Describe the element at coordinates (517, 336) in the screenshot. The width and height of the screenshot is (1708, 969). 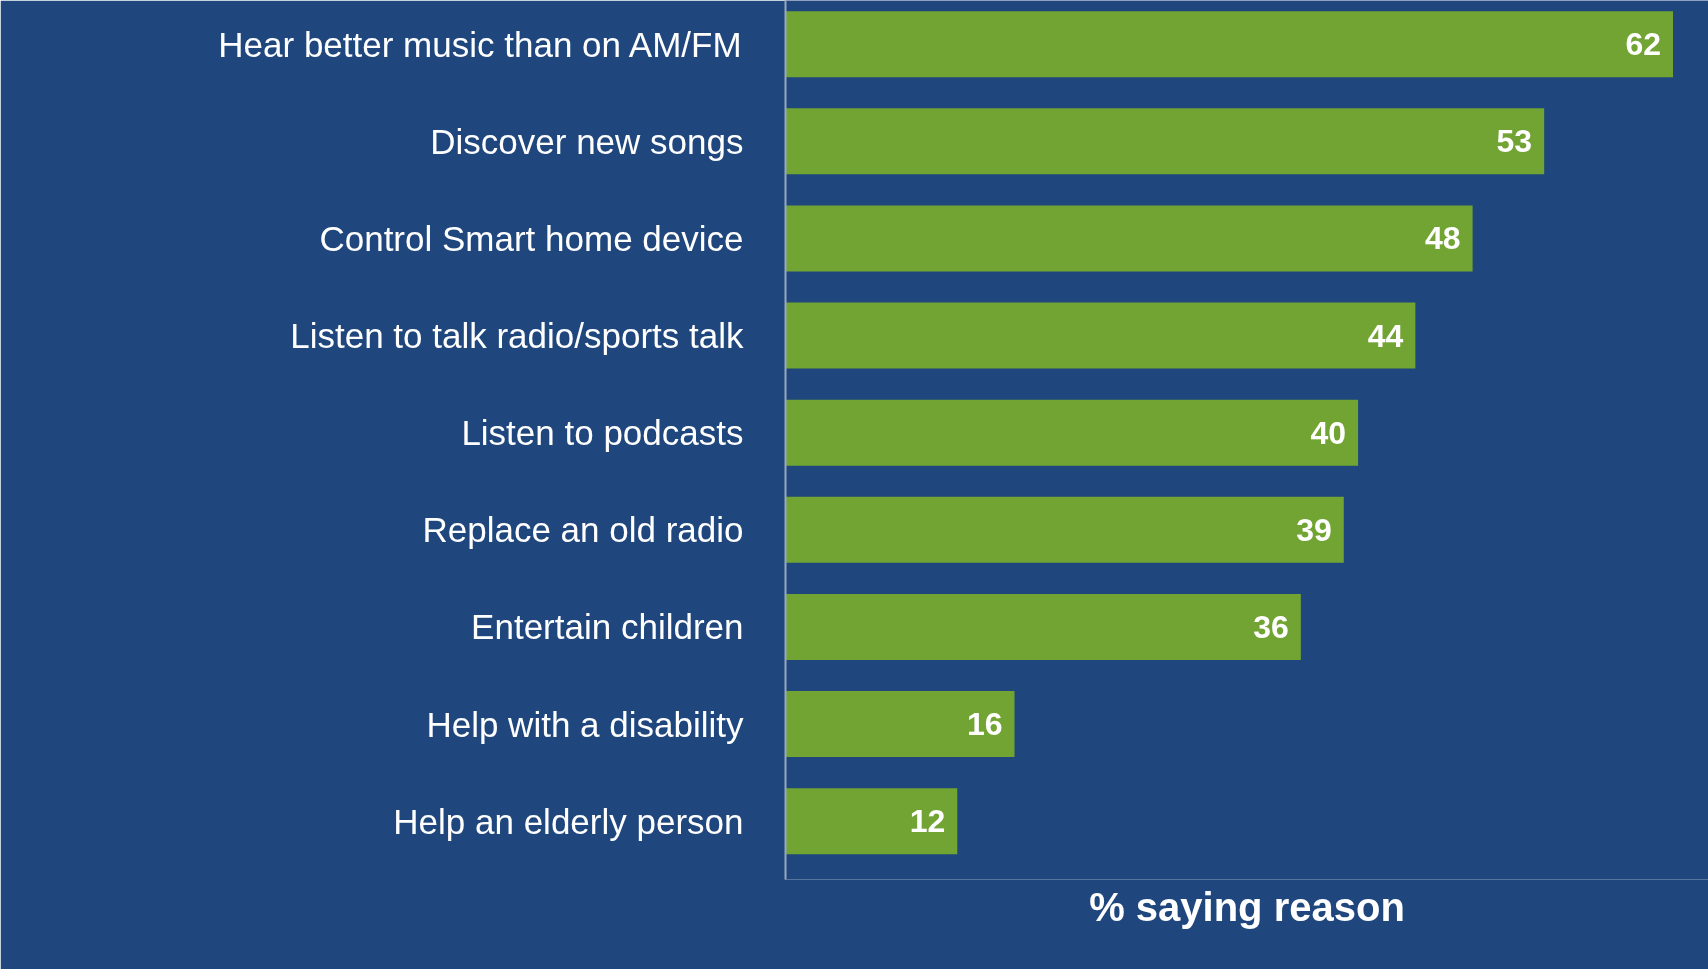
I see `y-tick-label: Listen to talk radio/sports talk` at that location.